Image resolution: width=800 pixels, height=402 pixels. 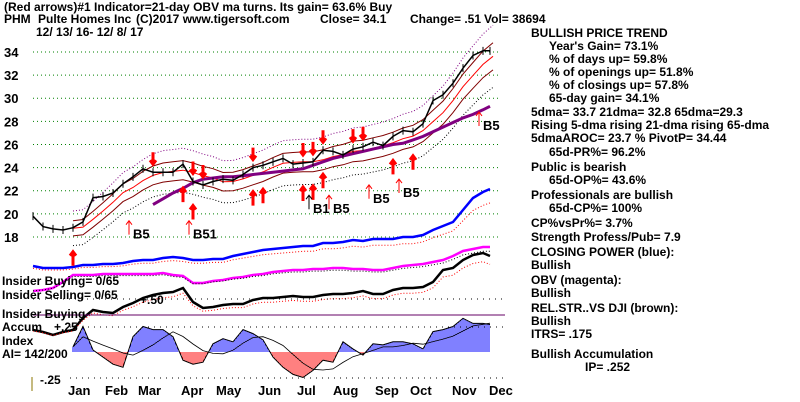 What do you see at coordinates (213, 19) in the screenshot?
I see `copyright: (C)2017 www.tigersoft.com` at bounding box center [213, 19].